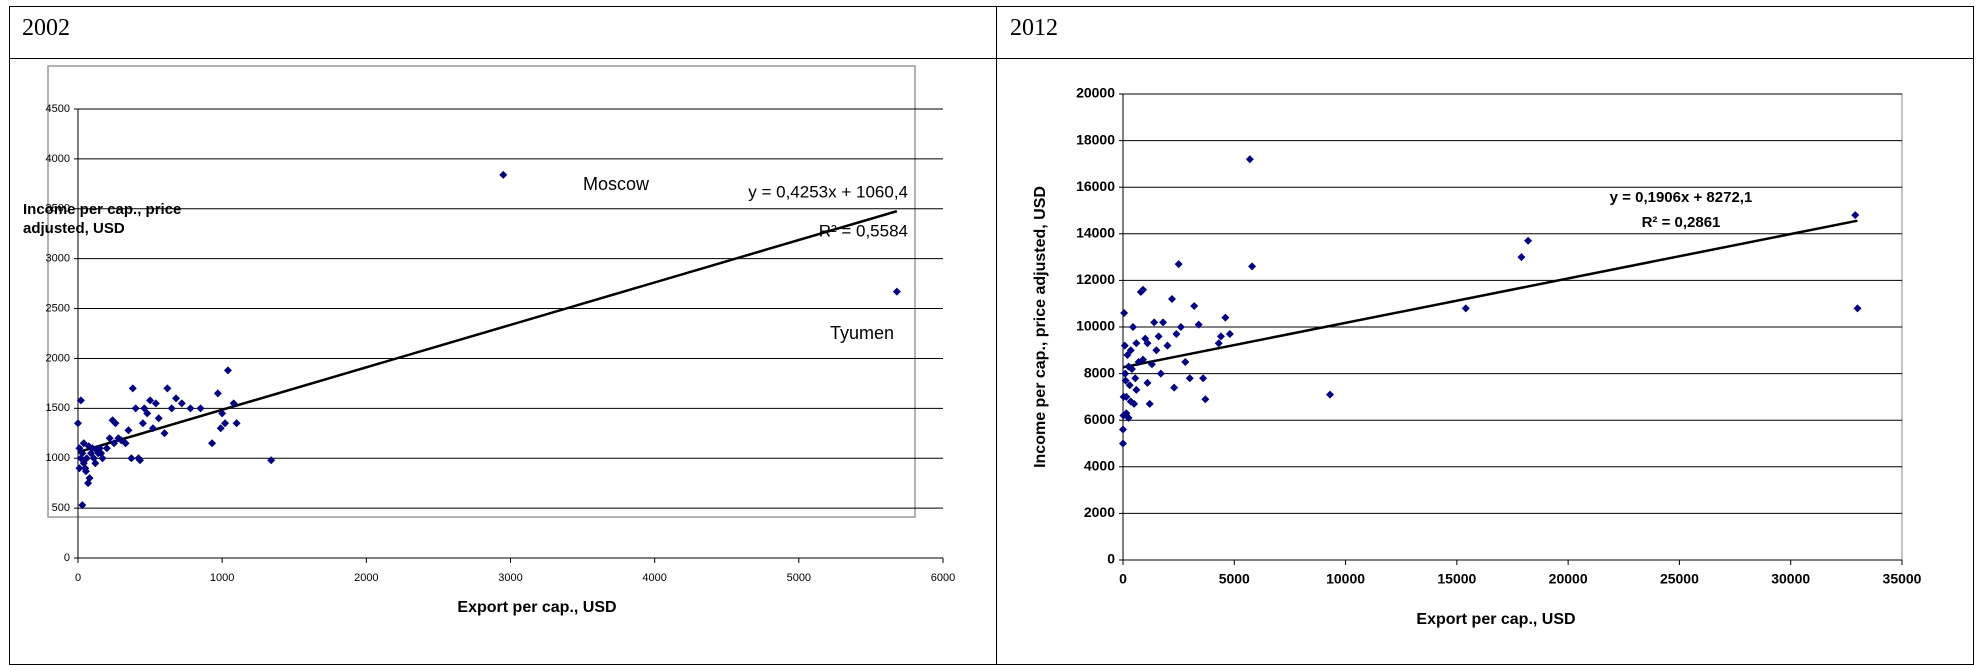 The image size is (1984, 665). Describe the element at coordinates (58, 308) in the screenshot. I see `y-tick-label: 2500` at that location.